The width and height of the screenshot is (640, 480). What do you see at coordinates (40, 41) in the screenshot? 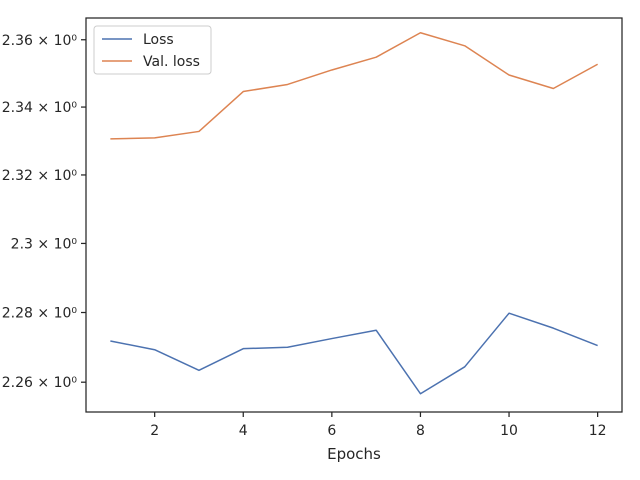
I see `y-tick-label: 2.36 × 10⁰` at bounding box center [40, 41].